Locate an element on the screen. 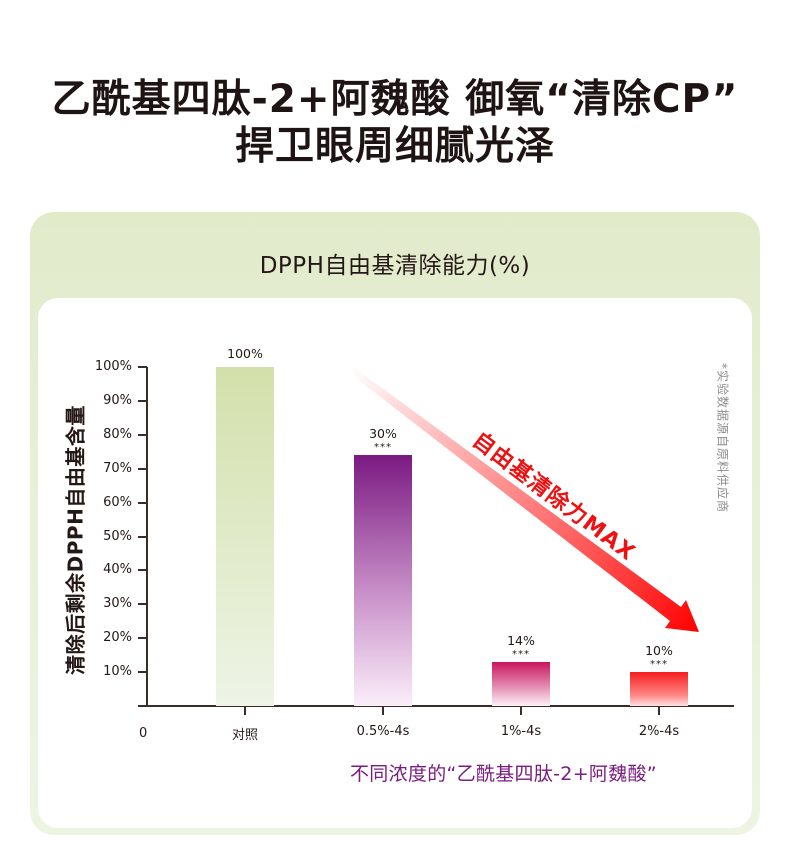  y-tick-label: 40% is located at coordinates (117, 570).